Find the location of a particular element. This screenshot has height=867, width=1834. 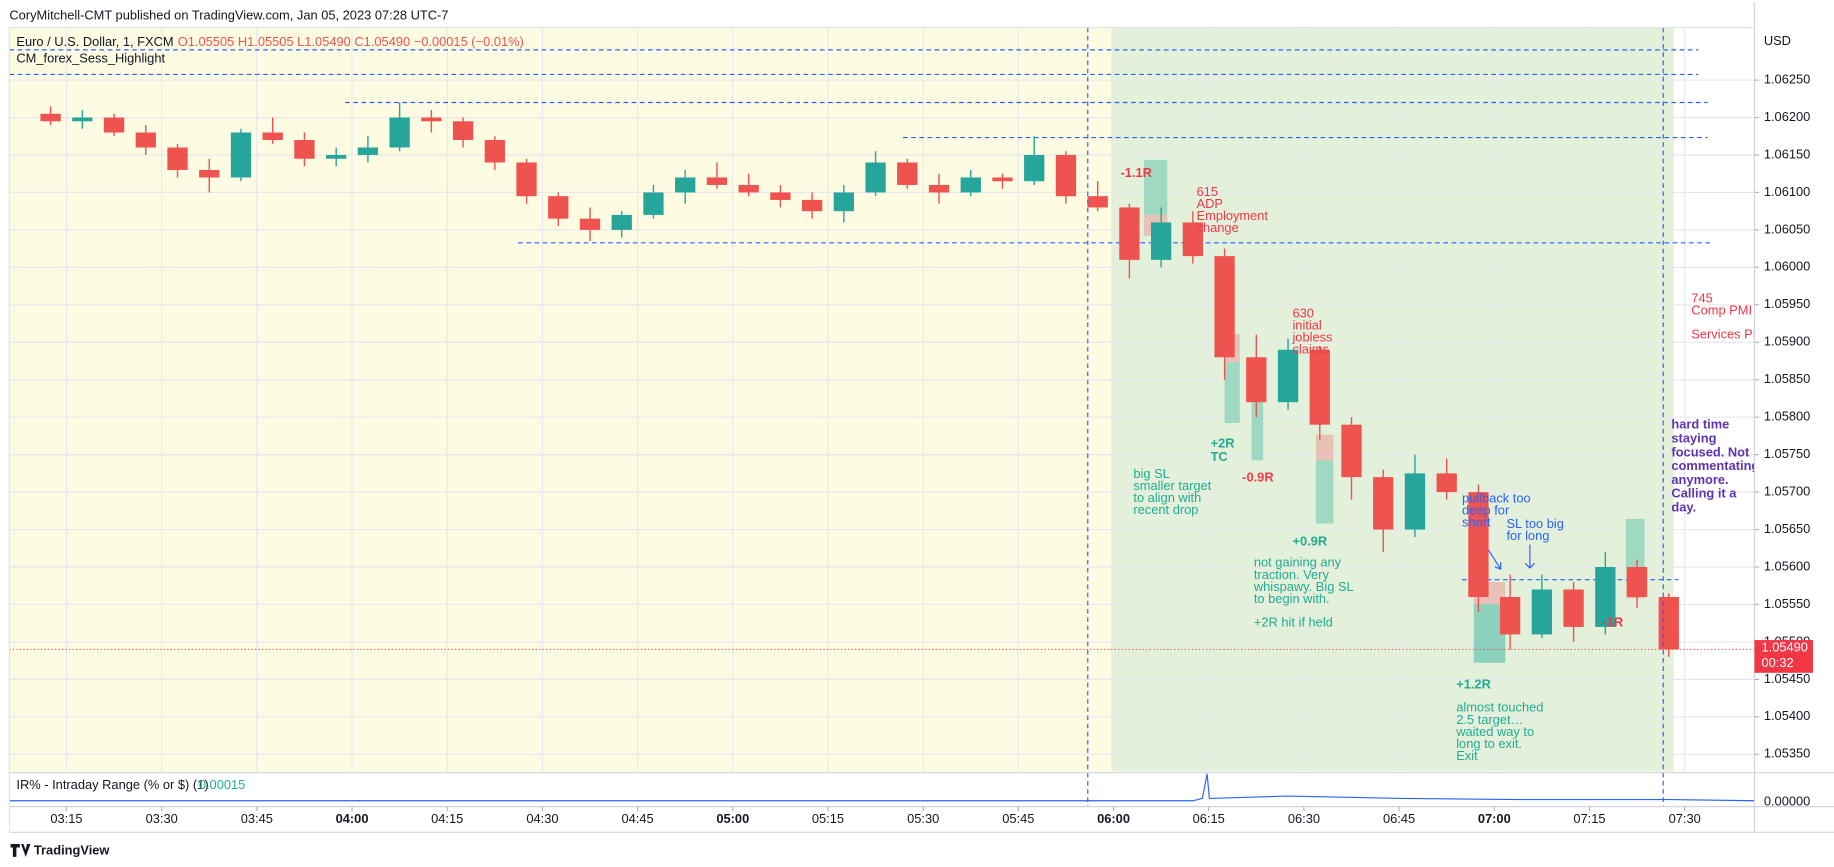

annotation: pullback too is located at coordinates (1496, 497).